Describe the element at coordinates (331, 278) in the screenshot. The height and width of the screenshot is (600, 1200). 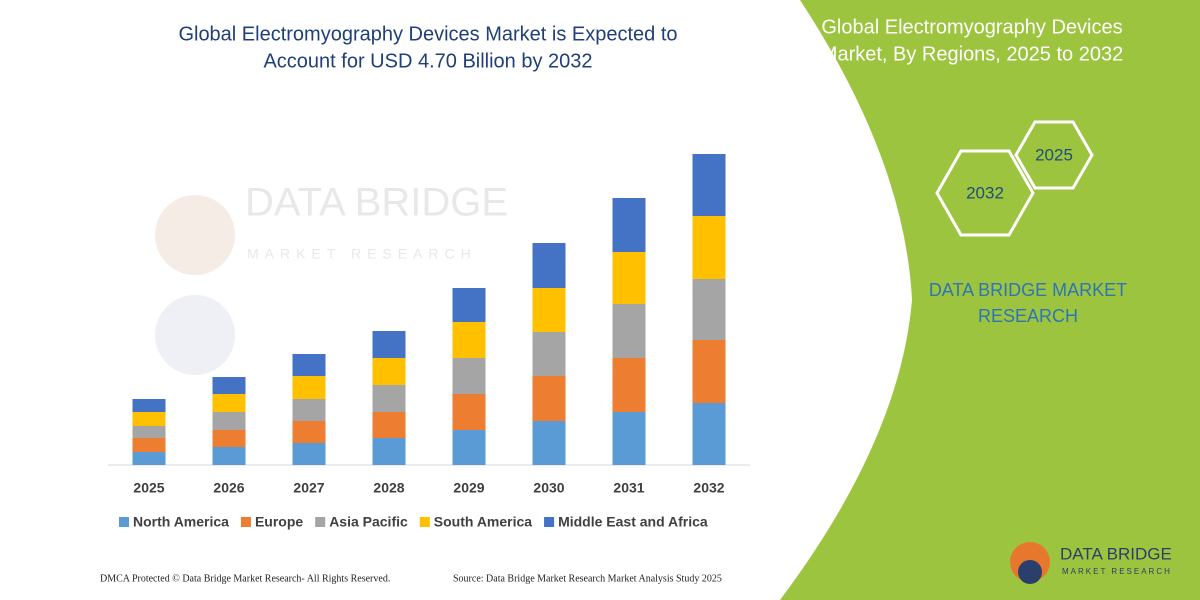
I see `watermark: DATA BRIDGE MARKET RESEARCH` at that location.